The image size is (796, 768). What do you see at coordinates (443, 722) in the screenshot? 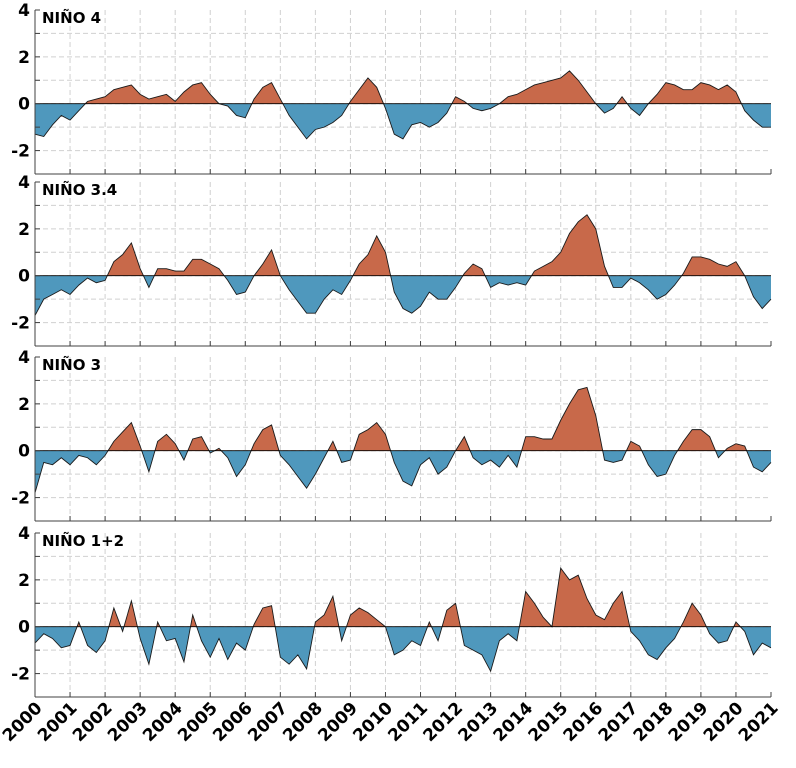
I see `x-tick-label: 2012` at bounding box center [443, 722].